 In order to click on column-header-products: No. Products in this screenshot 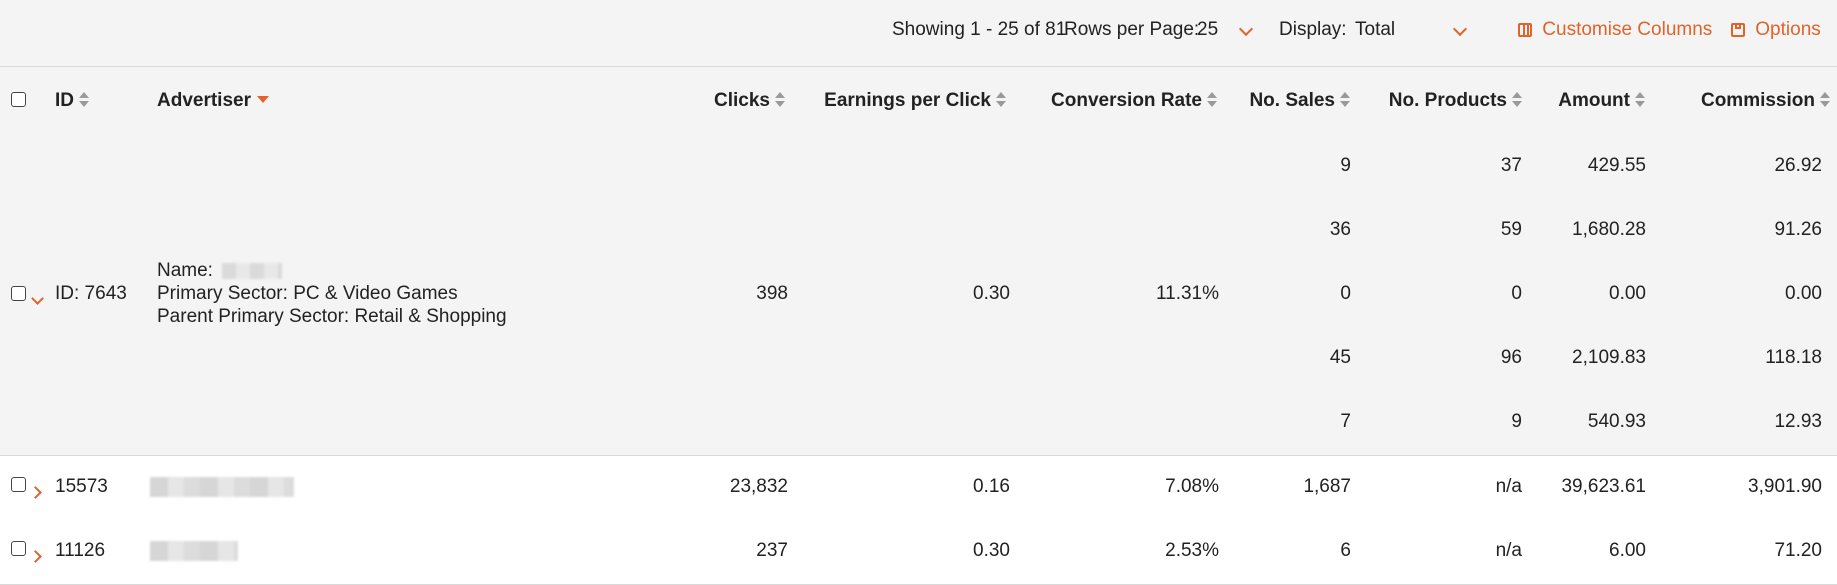, I will do `click(1455, 101)`.